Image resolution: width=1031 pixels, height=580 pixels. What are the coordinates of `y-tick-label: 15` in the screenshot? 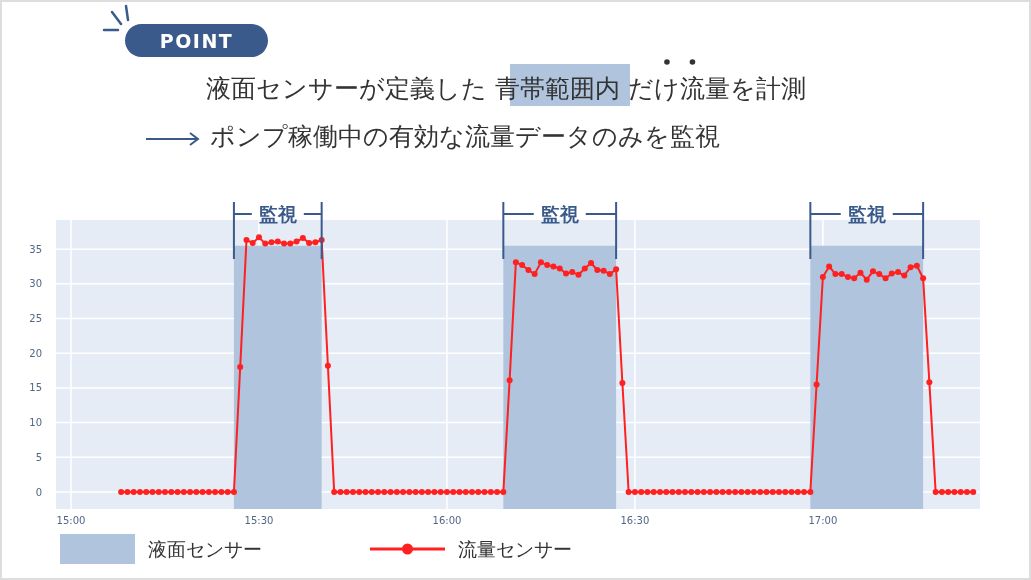 It's located at (35, 388).